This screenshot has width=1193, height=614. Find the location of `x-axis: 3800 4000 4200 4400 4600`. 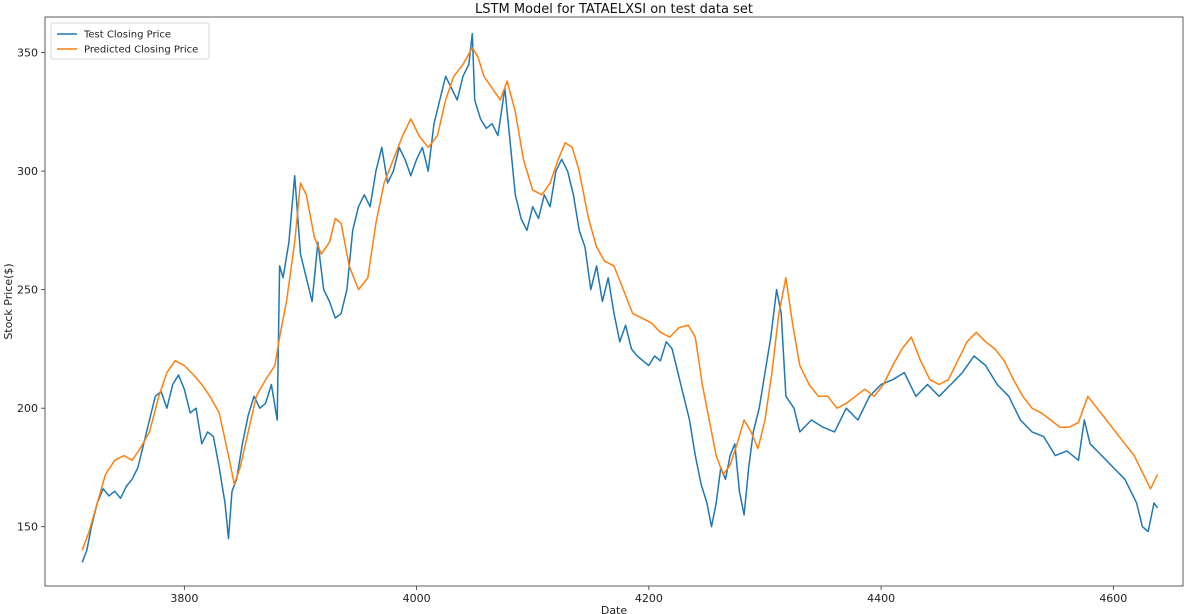

x-axis: 3800 4000 4200 4400 4600 is located at coordinates (648, 595).